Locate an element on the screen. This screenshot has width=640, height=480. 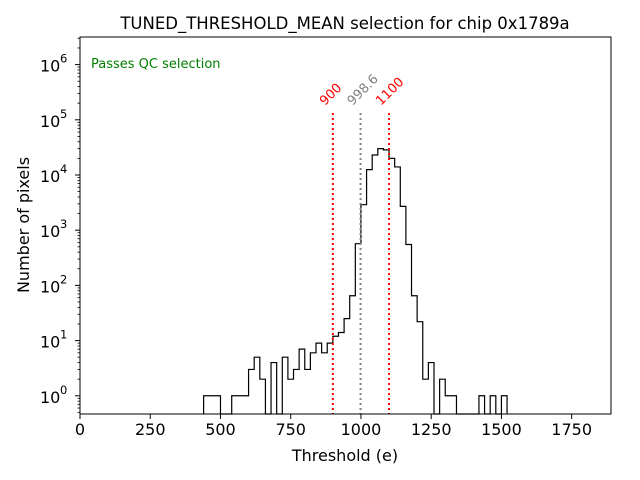
x-axis: 0 250 500 750 1000 1250 1500 1750 is located at coordinates (333, 426).